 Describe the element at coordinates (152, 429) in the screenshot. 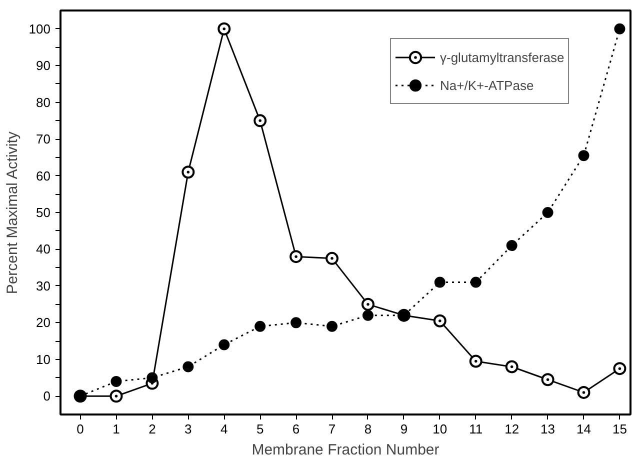

I see `x-tick-label: 2` at that location.